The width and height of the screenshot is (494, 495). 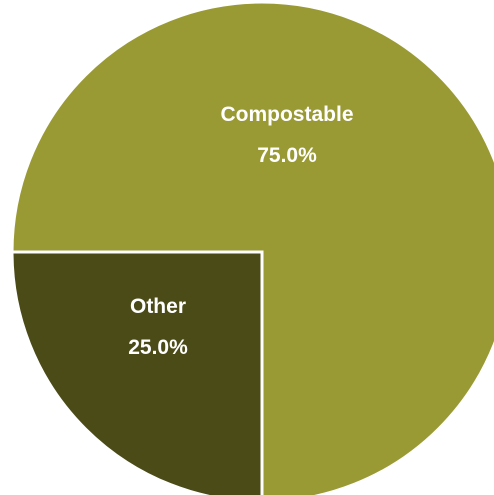 I want to click on slice-label-compostable-name: Compostable, so click(x=286, y=114).